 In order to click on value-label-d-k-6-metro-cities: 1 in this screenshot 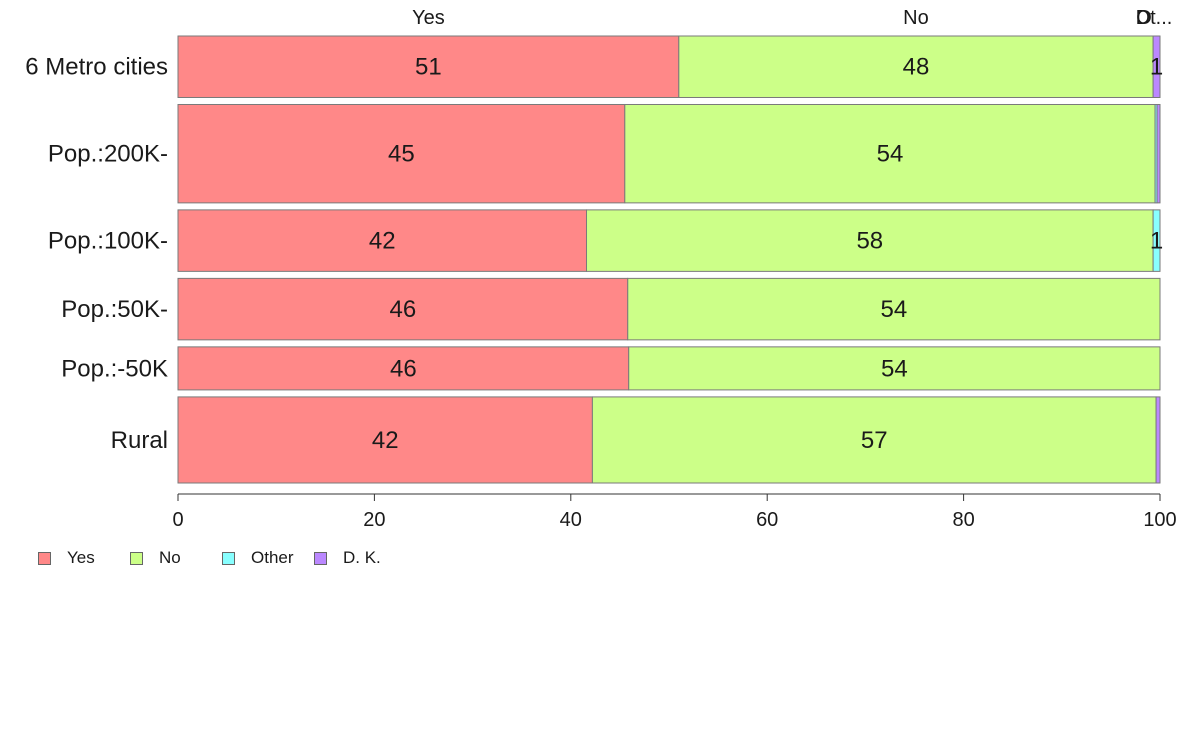, I will do `click(1156, 67)`.